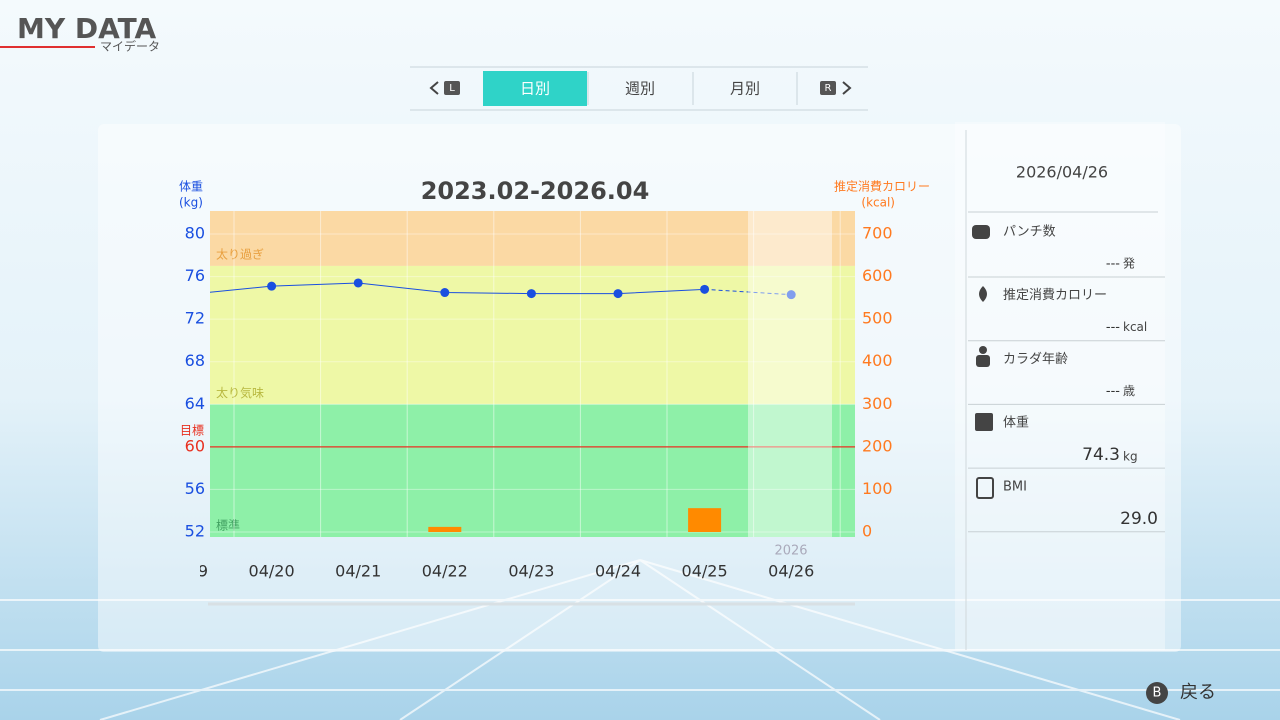 Image resolution: width=1280 pixels, height=720 pixels. I want to click on side-panel, so click(1060, 386).